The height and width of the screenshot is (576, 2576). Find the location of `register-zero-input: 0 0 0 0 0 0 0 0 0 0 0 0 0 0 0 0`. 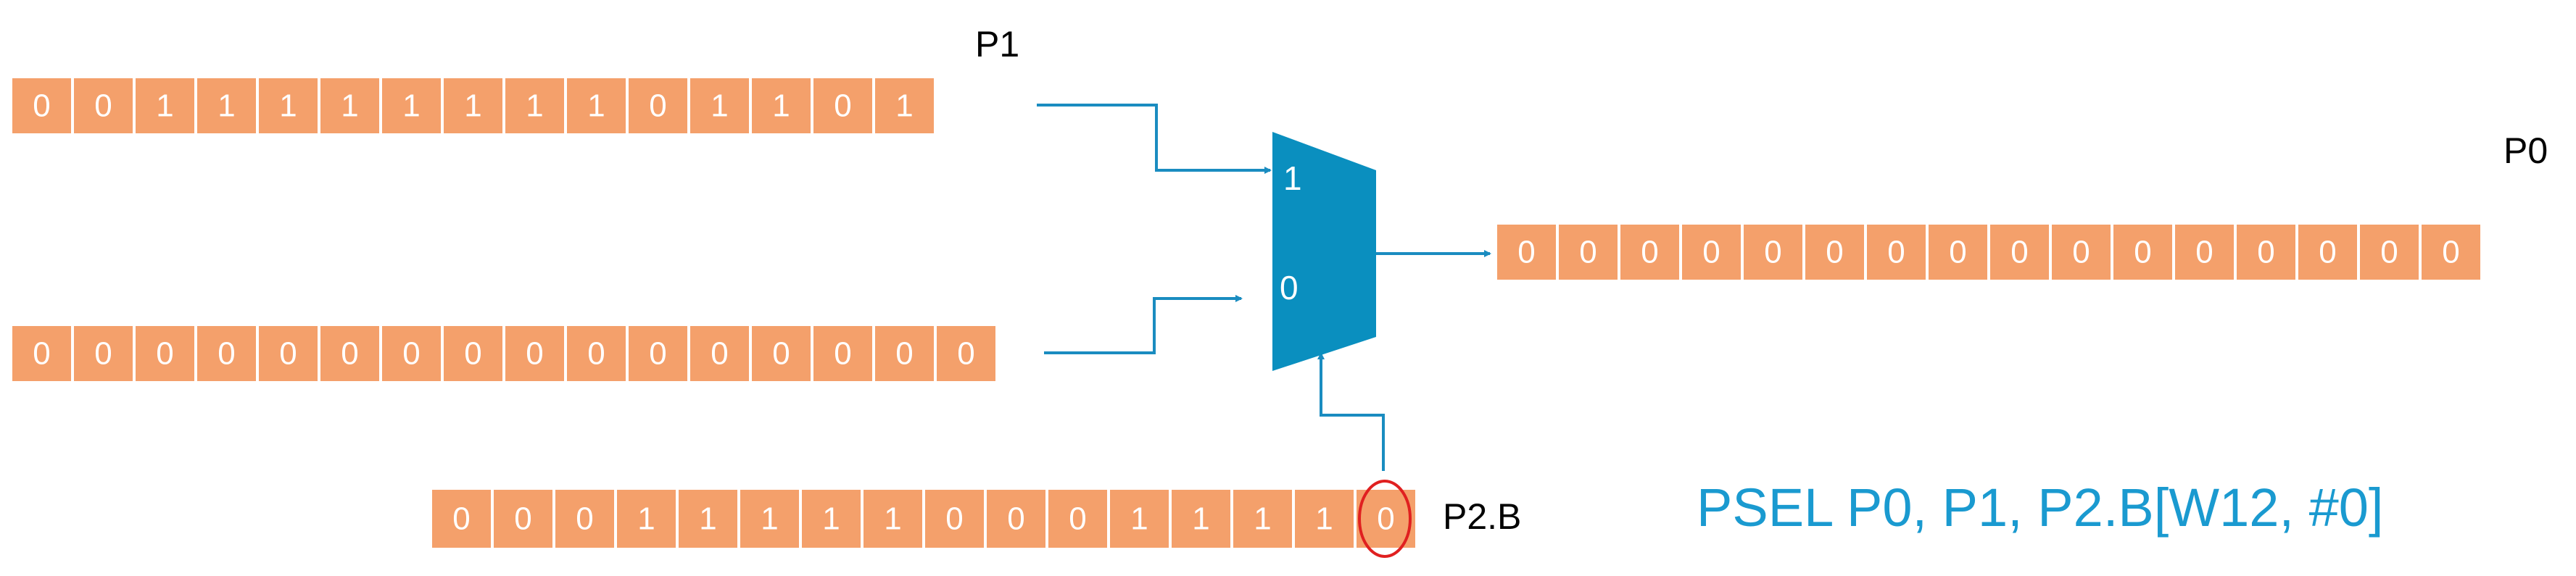

register-zero-input: 0 0 0 0 0 0 0 0 0 0 0 0 0 0 0 0 is located at coordinates (504, 353).